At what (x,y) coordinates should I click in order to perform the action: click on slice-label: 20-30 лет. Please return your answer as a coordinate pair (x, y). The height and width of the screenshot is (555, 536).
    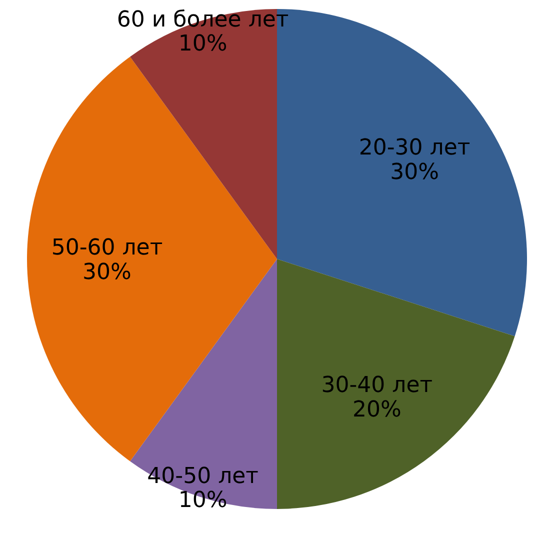
    Looking at the image, I should click on (414, 148).